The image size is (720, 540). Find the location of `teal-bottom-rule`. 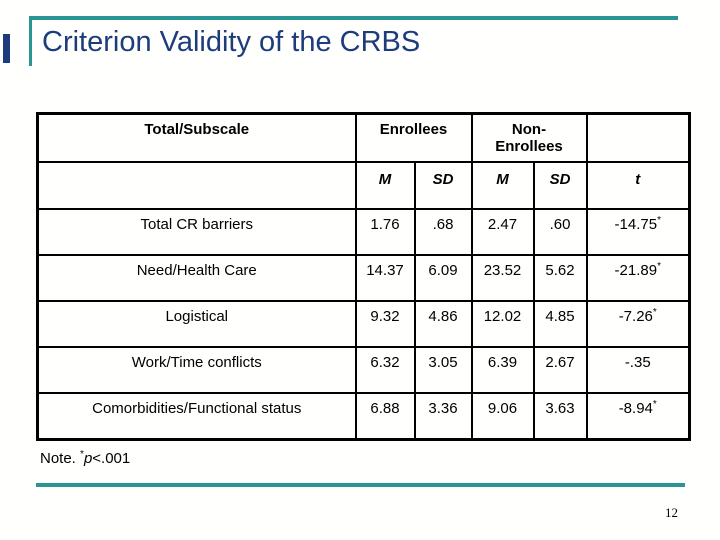

teal-bottom-rule is located at coordinates (360, 485).